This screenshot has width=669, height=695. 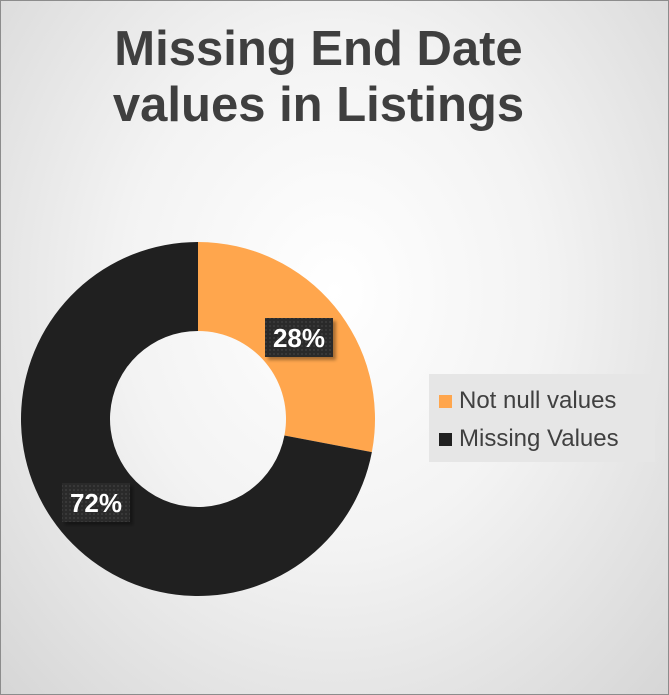 What do you see at coordinates (445, 439) in the screenshot?
I see `legend-swatch-missing` at bounding box center [445, 439].